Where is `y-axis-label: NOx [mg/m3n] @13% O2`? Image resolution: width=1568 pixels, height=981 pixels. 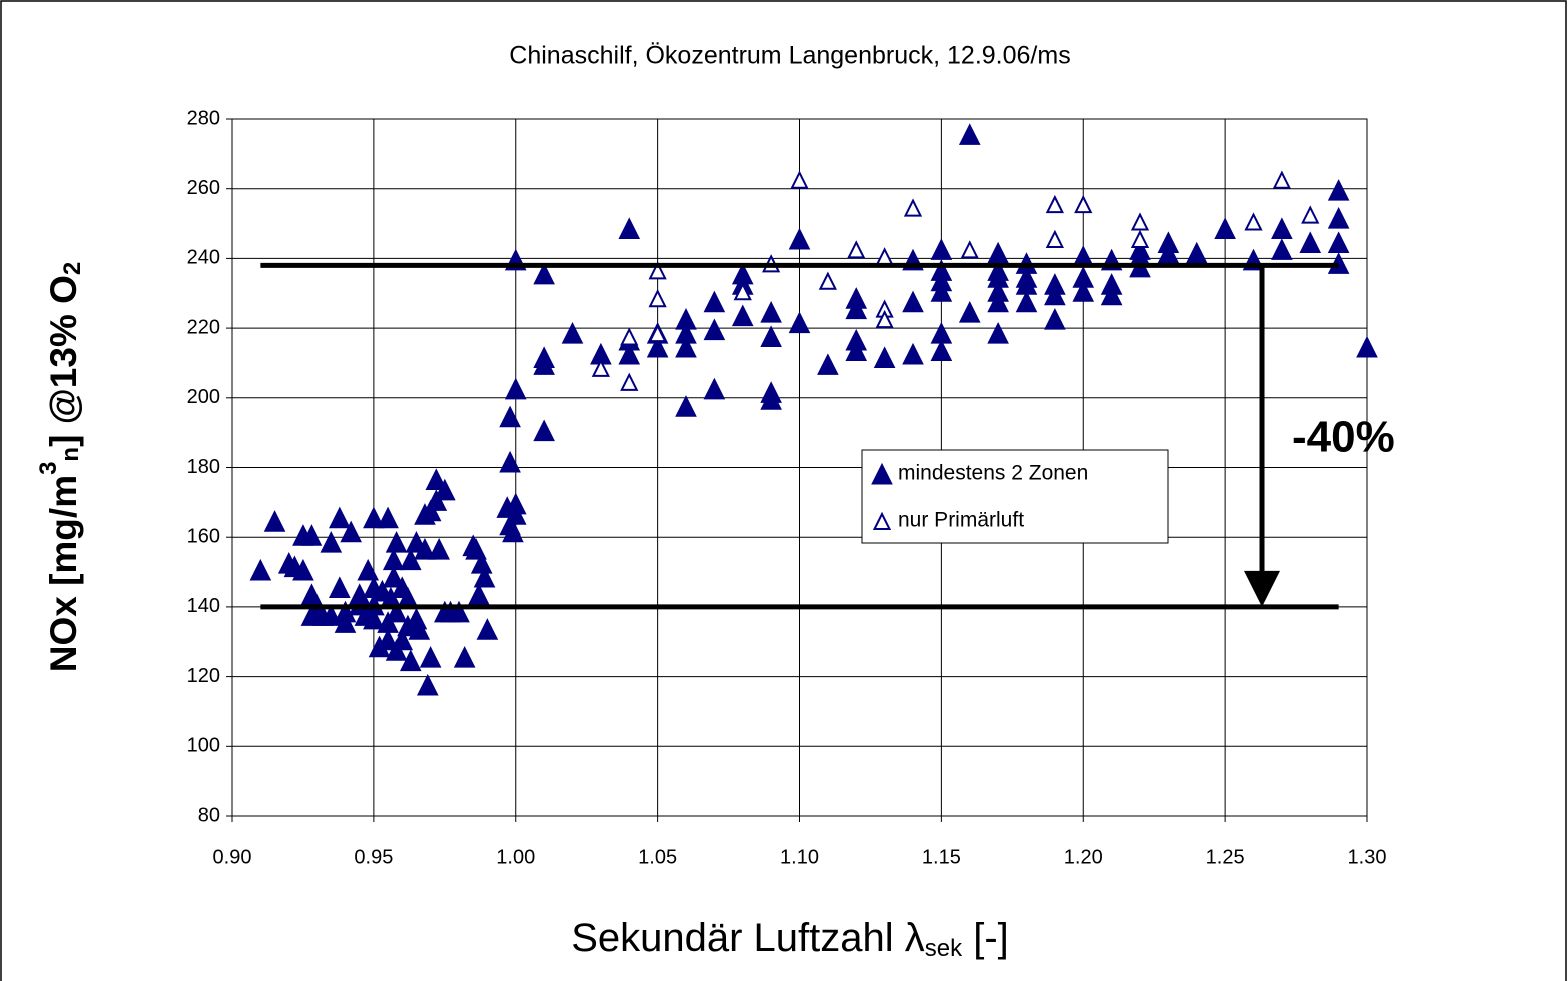
y-axis-label: NOx [mg/m3n] @13% O2 is located at coordinates (60, 467).